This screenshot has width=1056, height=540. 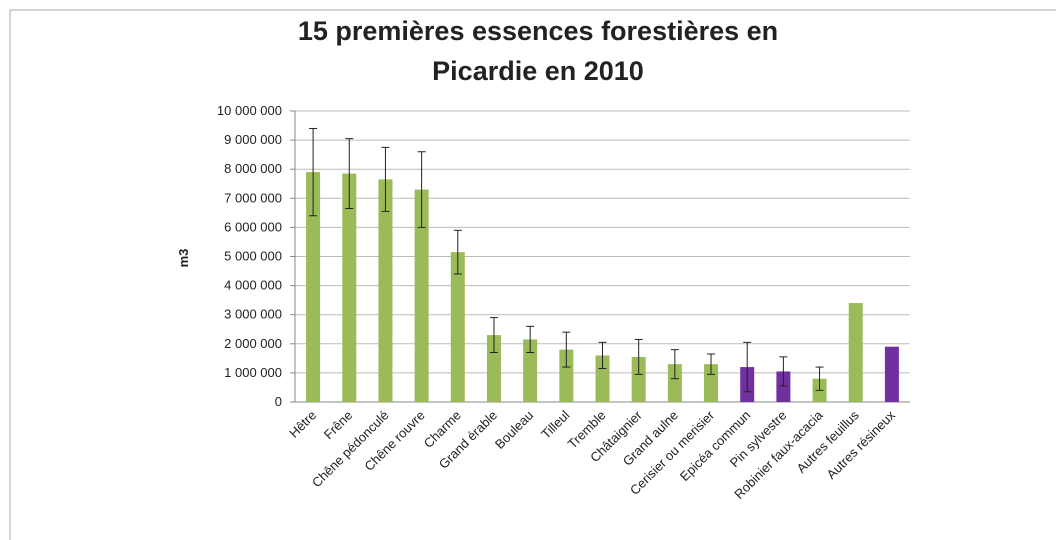 What do you see at coordinates (253, 314) in the screenshot?
I see `y-tick-label: 3 000 000` at bounding box center [253, 314].